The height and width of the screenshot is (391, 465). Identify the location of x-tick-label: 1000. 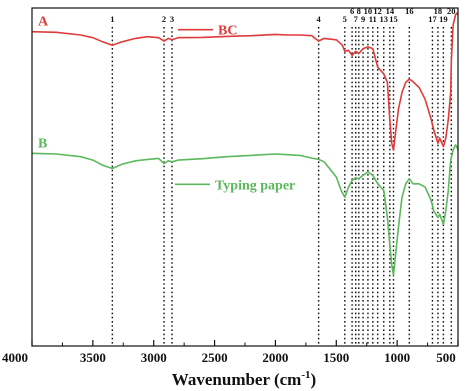
(397, 357).